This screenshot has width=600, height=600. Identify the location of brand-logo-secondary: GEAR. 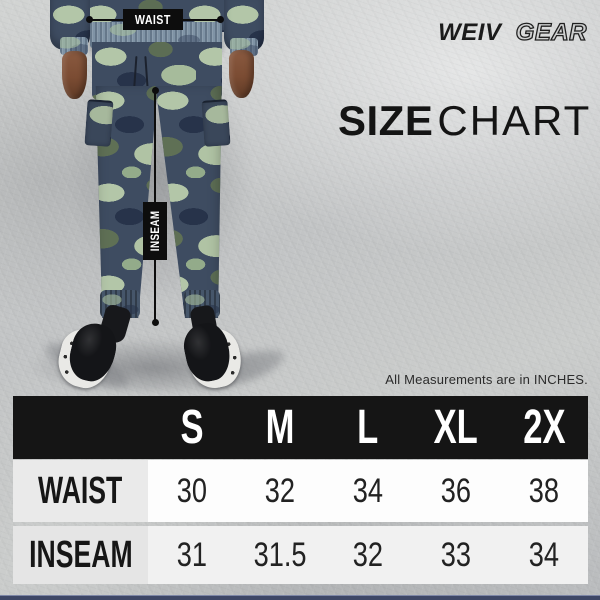
(551, 32).